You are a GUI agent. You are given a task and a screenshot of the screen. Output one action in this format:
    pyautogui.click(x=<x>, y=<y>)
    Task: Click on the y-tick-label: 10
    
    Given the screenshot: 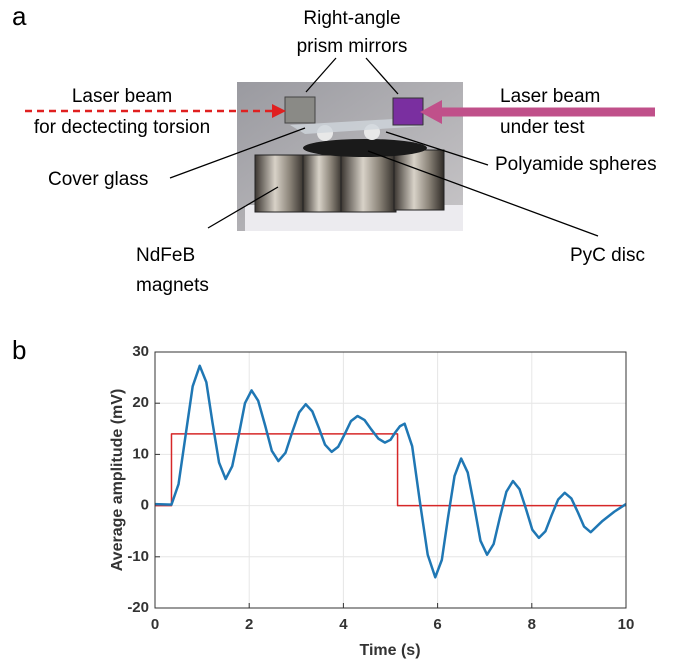 What is the action you would take?
    pyautogui.click(x=140, y=453)
    